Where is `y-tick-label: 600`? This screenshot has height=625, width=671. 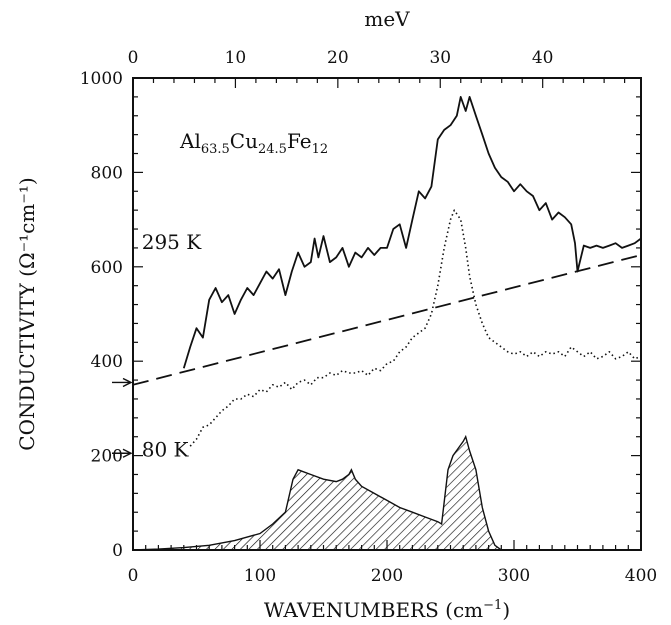
y-tick-label: 600 is located at coordinates (107, 268).